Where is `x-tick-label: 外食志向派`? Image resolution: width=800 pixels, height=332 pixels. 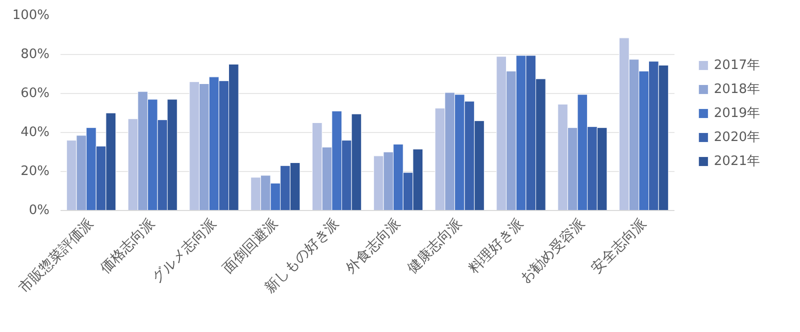
x-tick-label: 外食志向派 is located at coordinates (373, 246).